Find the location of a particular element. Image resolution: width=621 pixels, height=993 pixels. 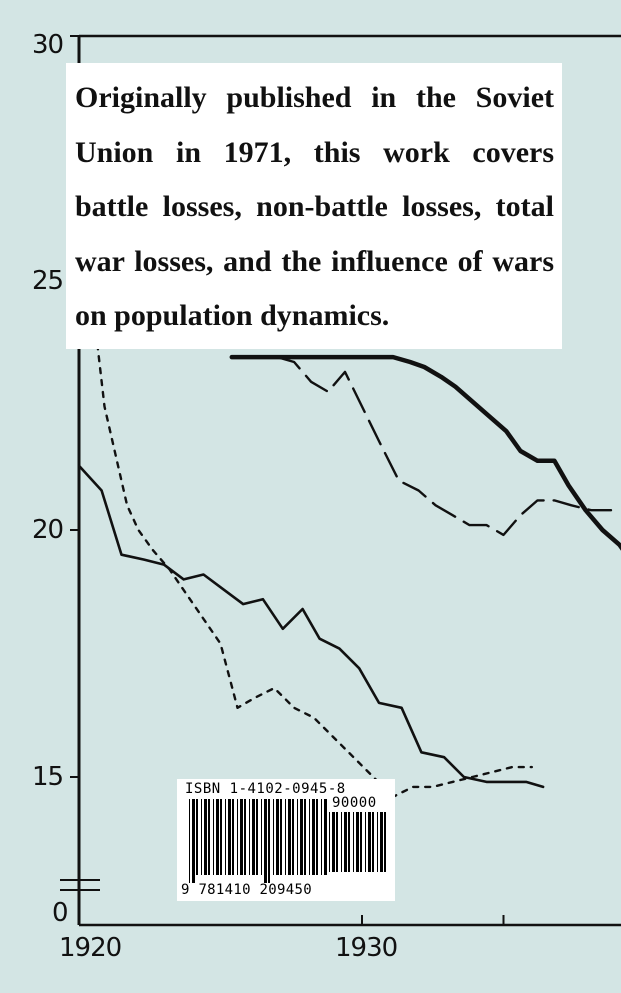

y-tick-label-20: 20 is located at coordinates (48, 530).